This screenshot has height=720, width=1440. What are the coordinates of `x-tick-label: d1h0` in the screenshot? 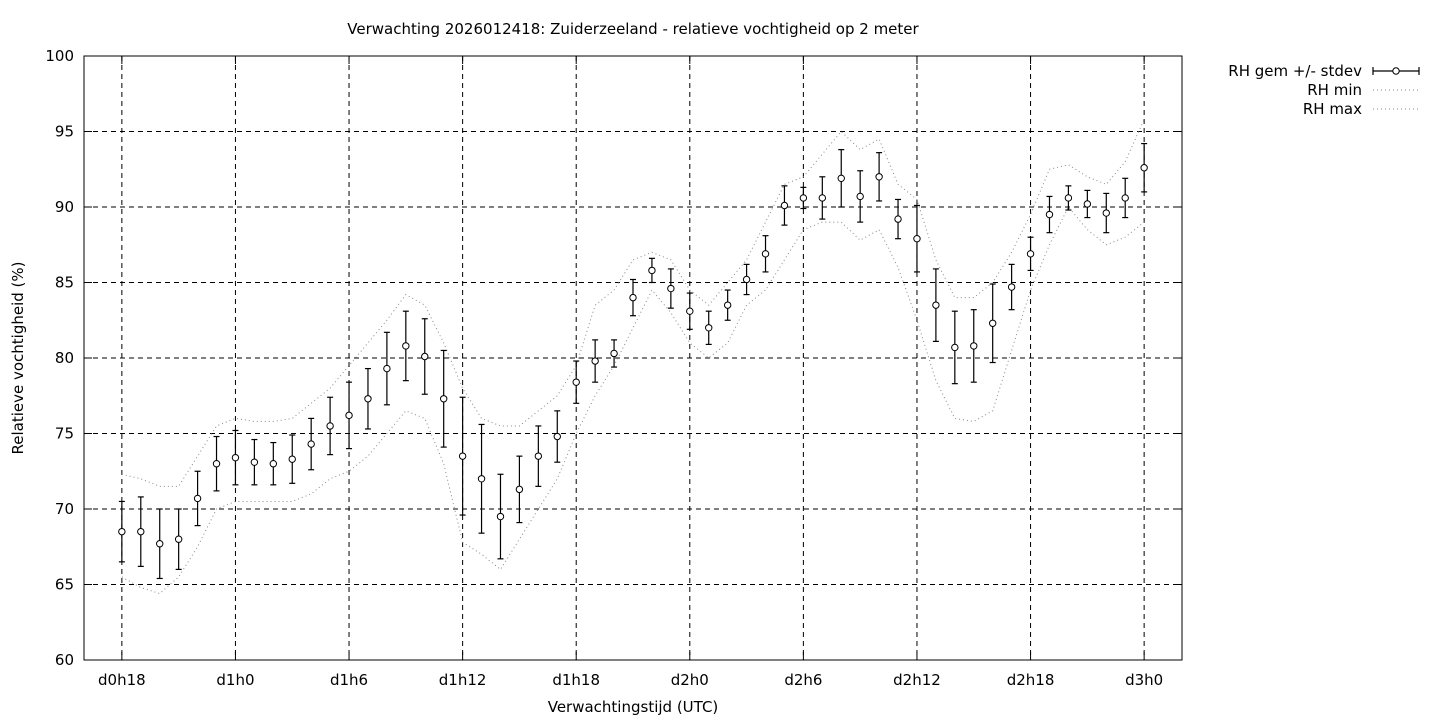 It's located at (235, 680).